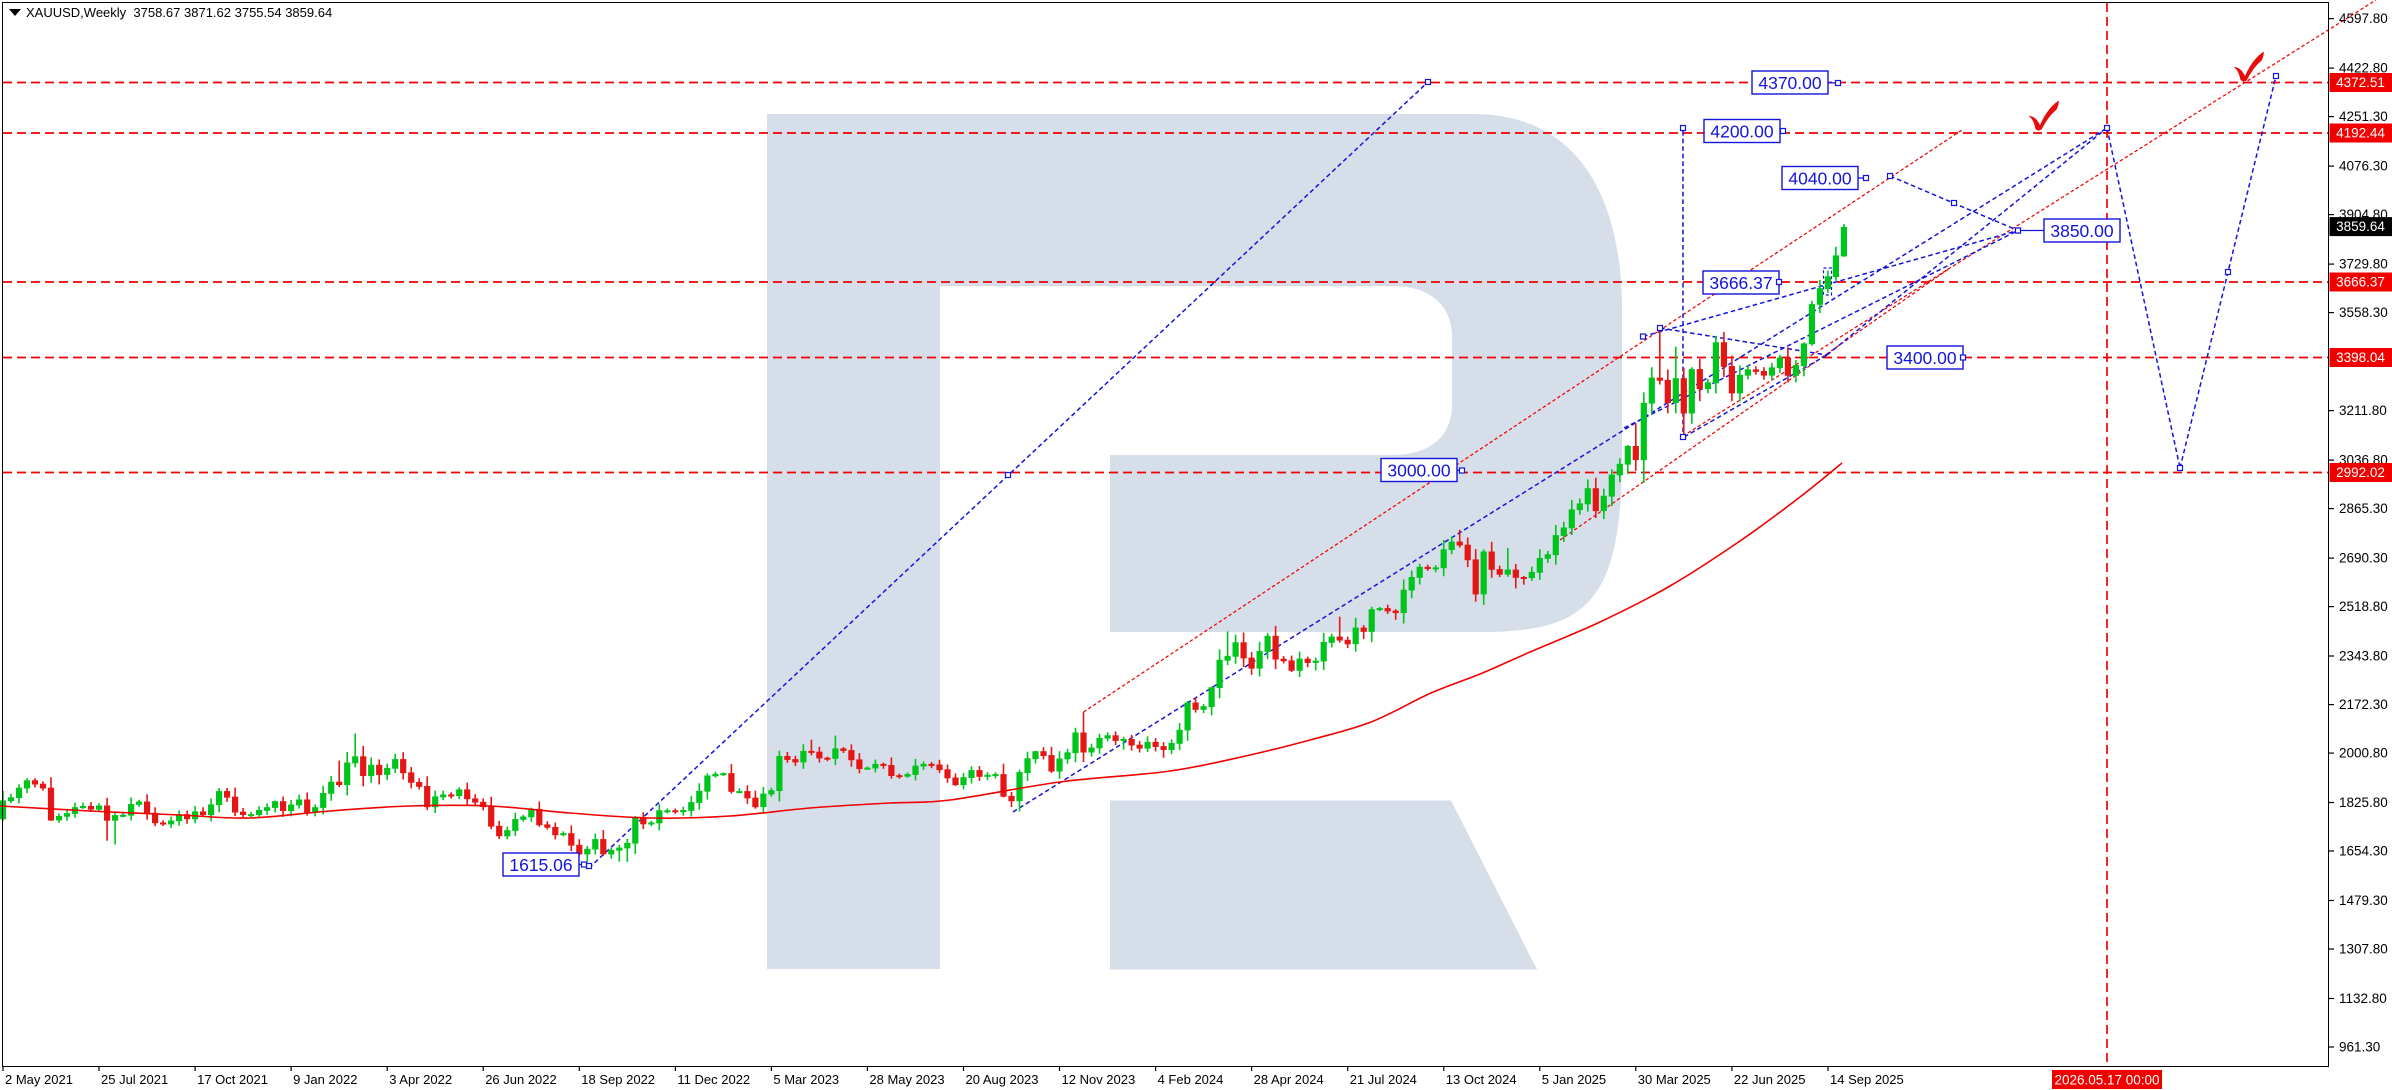  What do you see at coordinates (2363, 656) in the screenshot?
I see `svg-text: 2343.80` at bounding box center [2363, 656].